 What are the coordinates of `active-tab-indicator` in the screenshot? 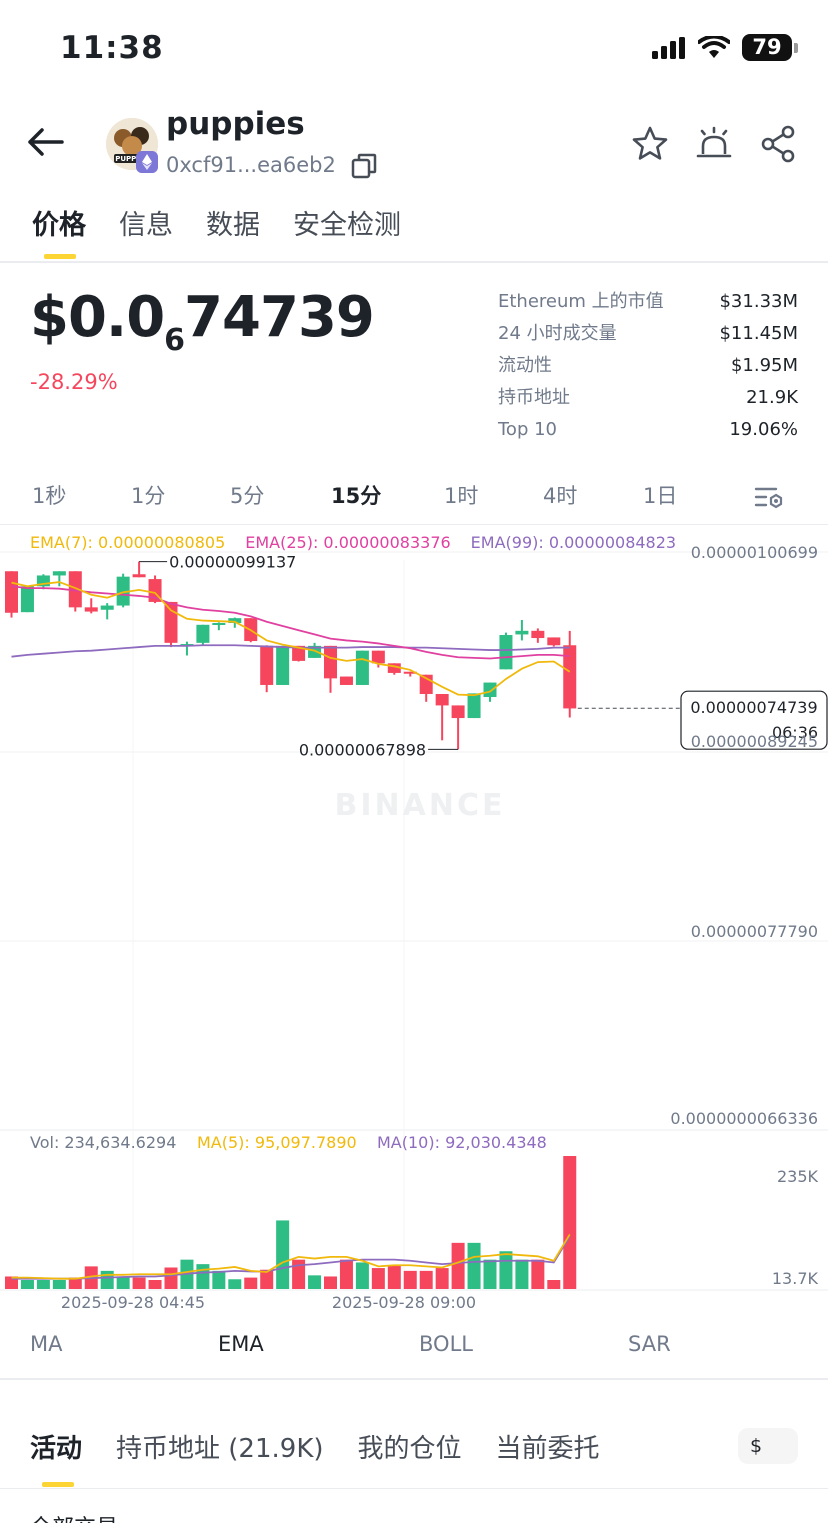 It's located at (60, 256).